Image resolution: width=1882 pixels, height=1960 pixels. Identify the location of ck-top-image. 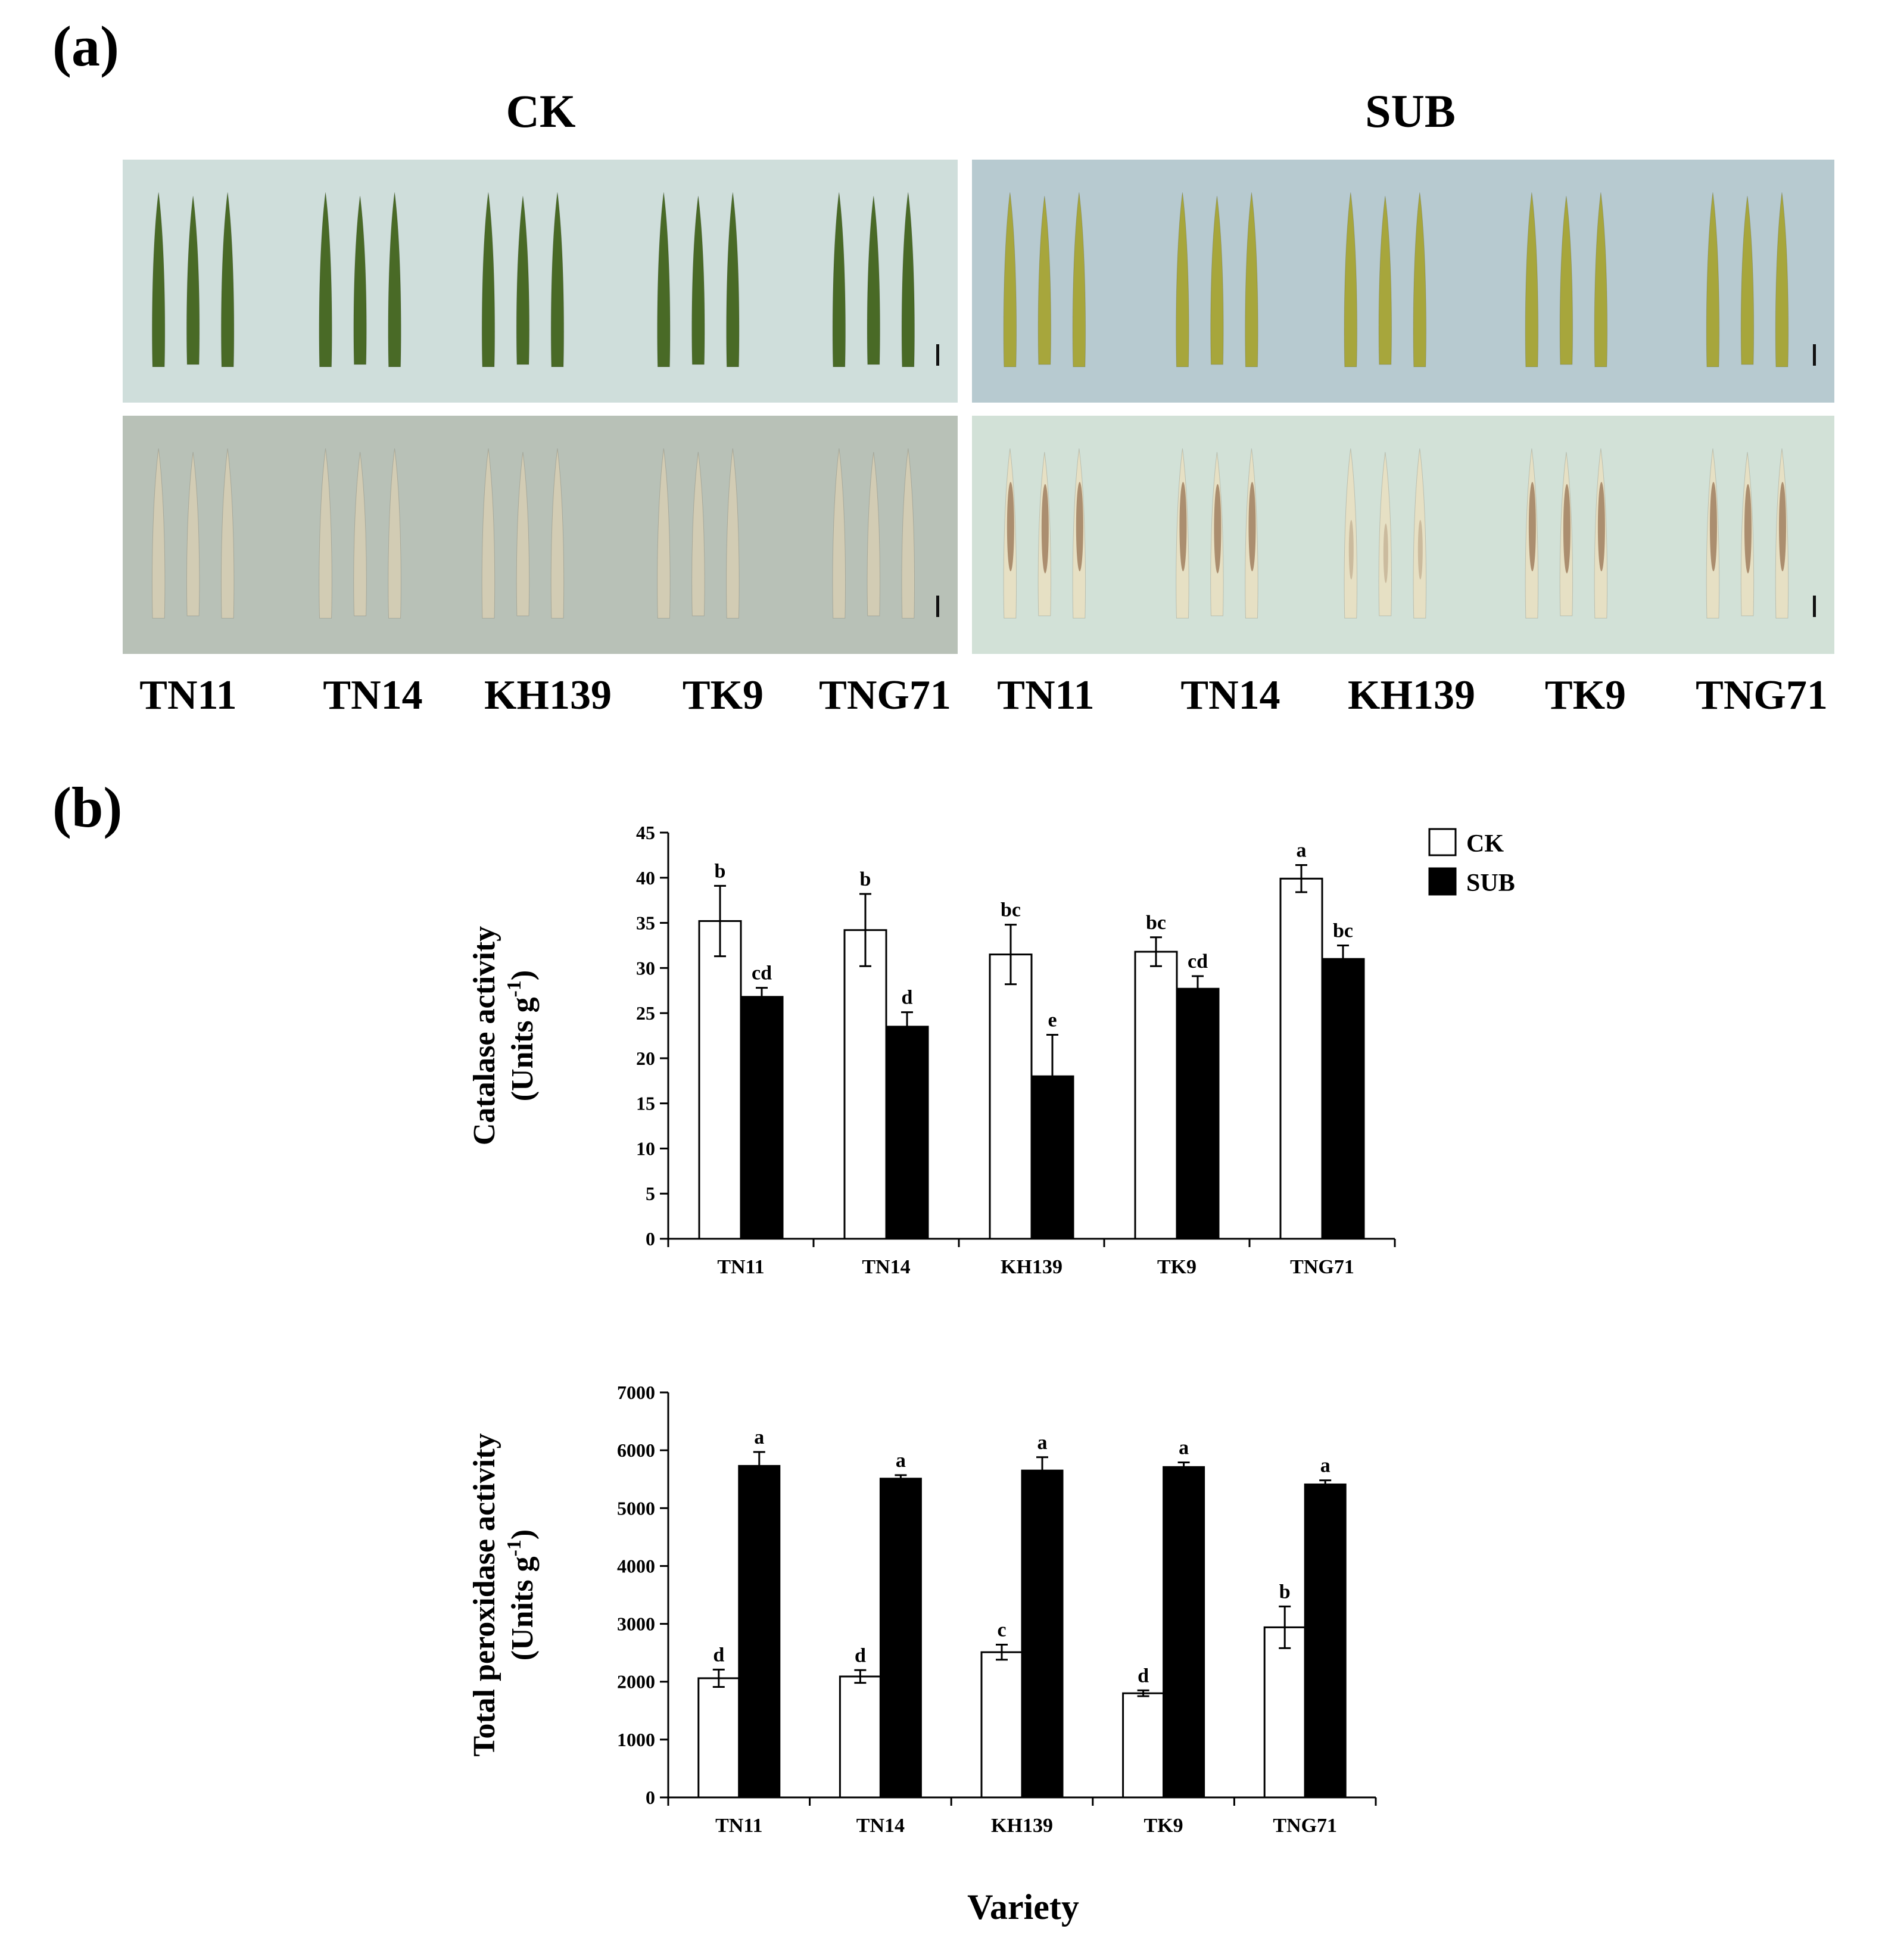
(540, 281).